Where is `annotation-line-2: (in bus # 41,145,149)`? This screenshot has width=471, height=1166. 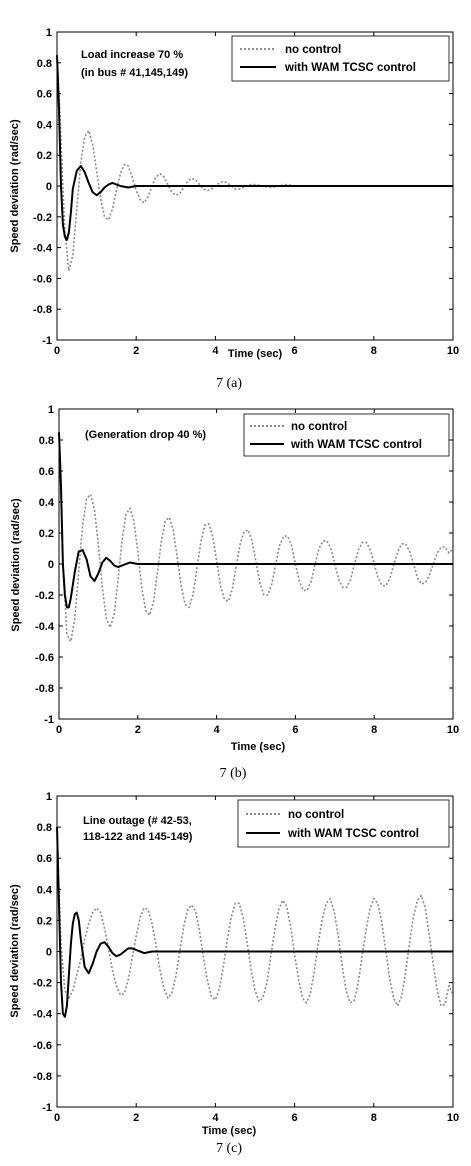 annotation-line-2: (in bus # 41,145,149) is located at coordinates (134, 73).